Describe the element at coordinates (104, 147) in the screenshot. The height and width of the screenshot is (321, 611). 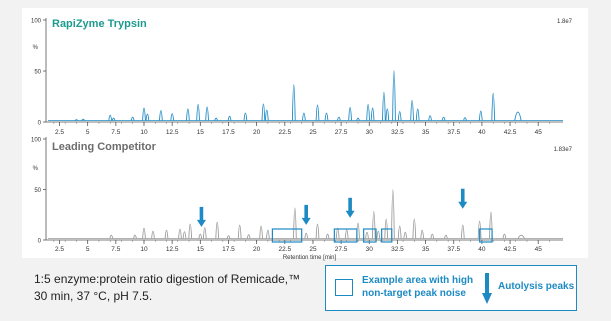
I see `chart-title: Leading Competitor` at that location.